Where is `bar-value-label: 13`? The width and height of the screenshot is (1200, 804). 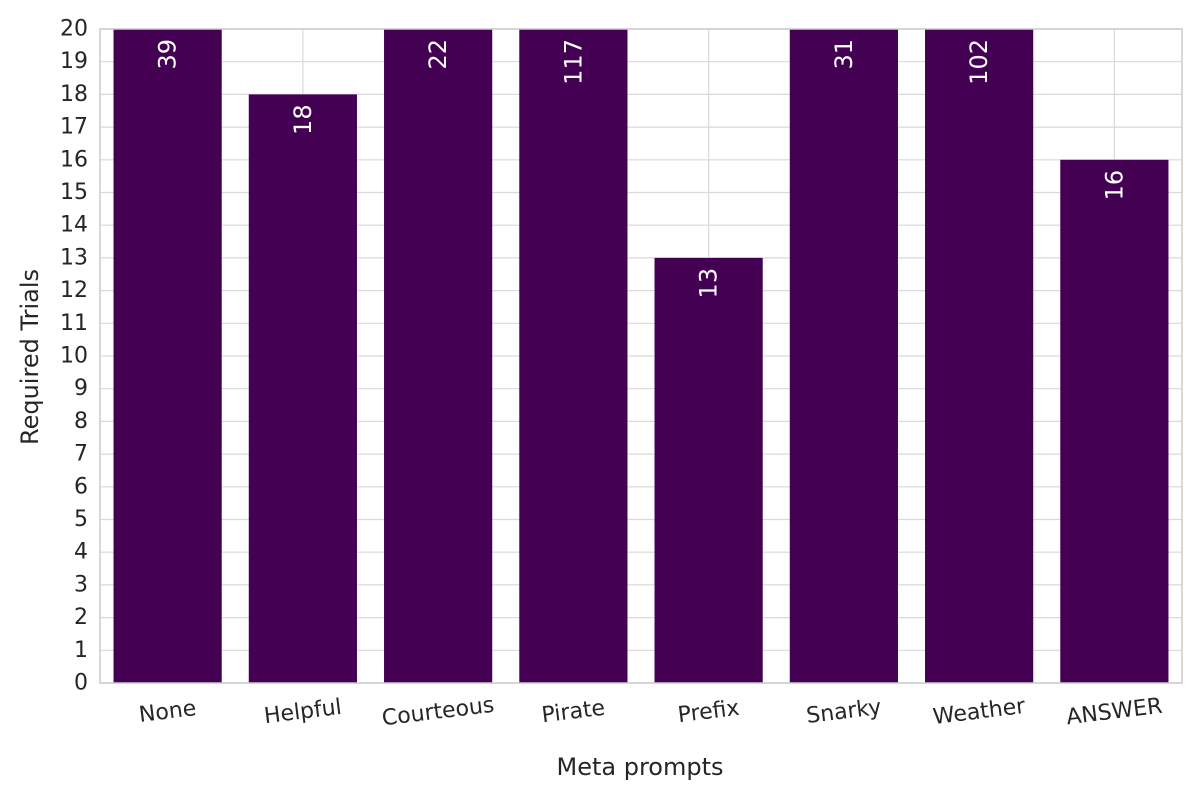
bar-value-label: 13 is located at coordinates (709, 283).